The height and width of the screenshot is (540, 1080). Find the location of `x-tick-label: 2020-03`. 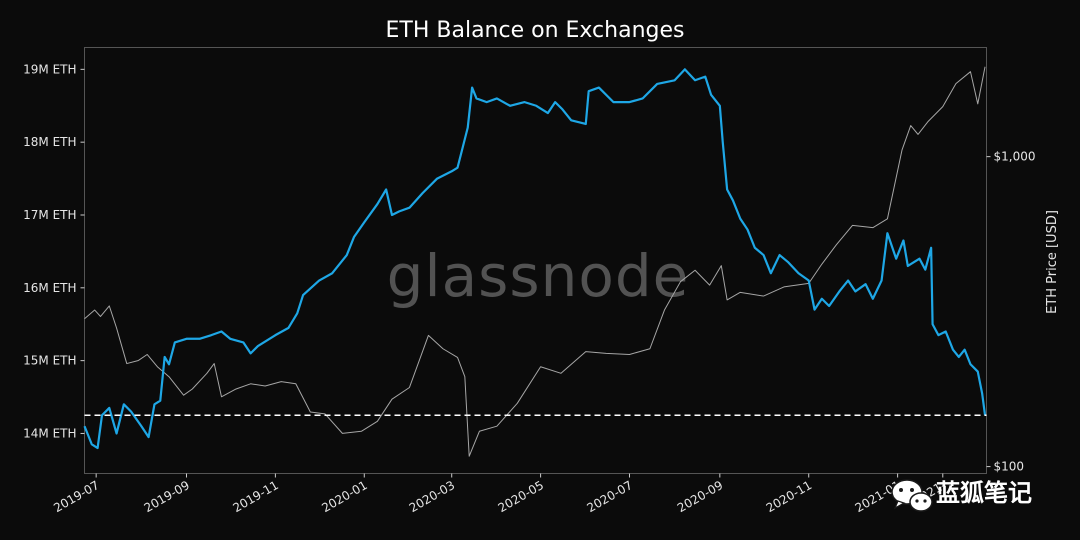

x-tick-label: 2020-03 is located at coordinates (432, 496).